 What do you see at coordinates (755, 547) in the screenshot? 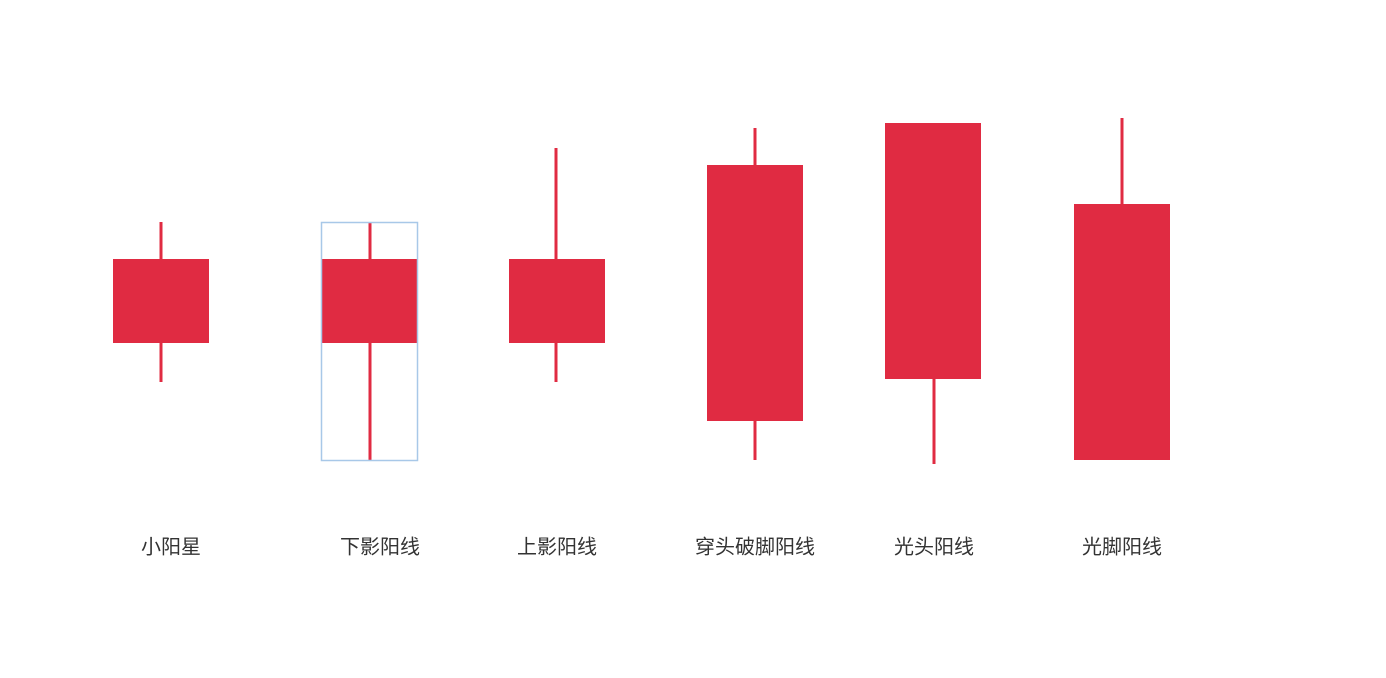
I see `candle-label: 穿头破脚阳线` at bounding box center [755, 547].